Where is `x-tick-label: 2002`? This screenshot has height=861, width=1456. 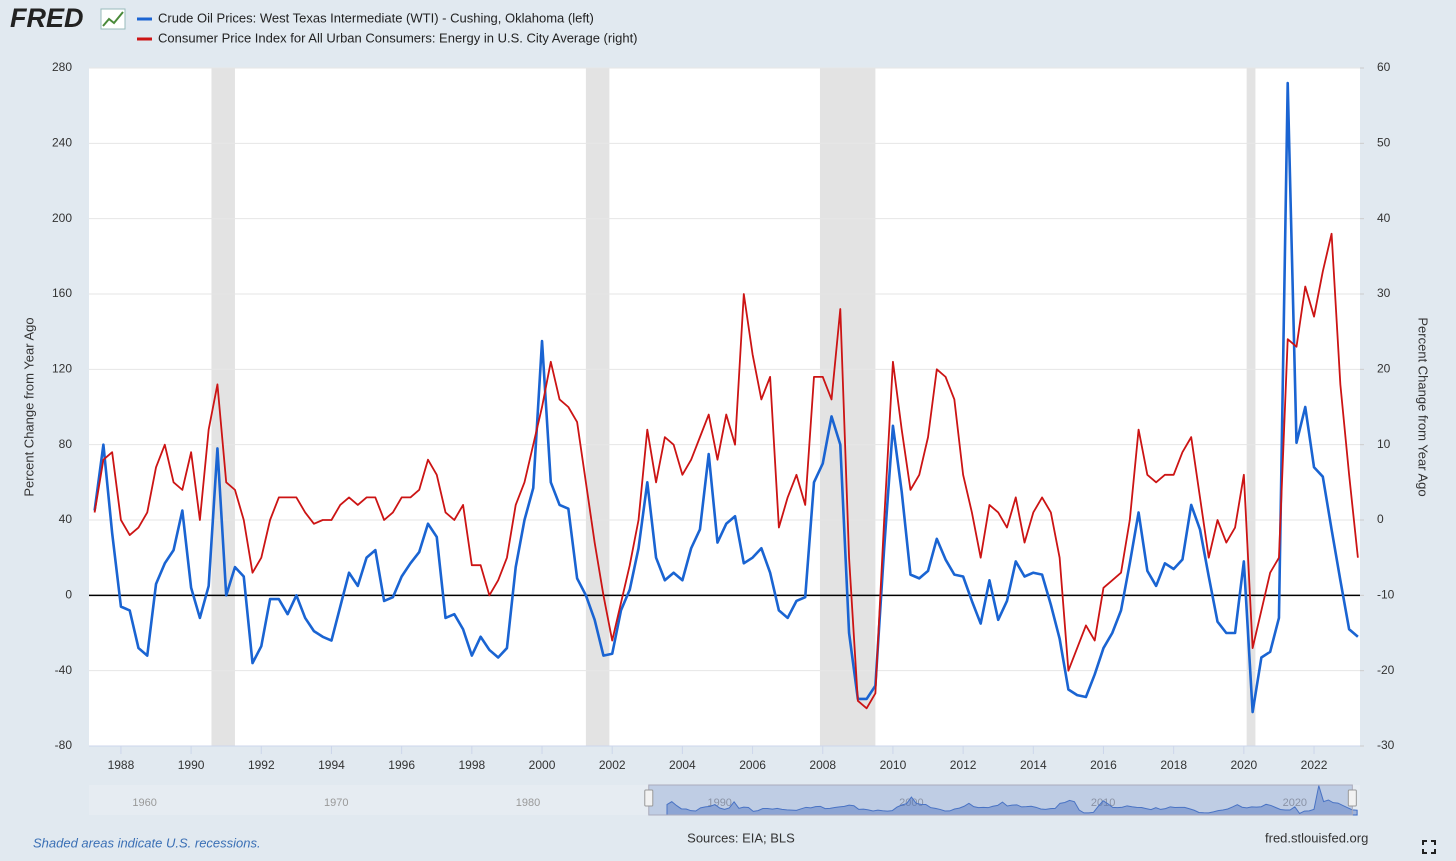
x-tick-label: 2002 is located at coordinates (612, 765).